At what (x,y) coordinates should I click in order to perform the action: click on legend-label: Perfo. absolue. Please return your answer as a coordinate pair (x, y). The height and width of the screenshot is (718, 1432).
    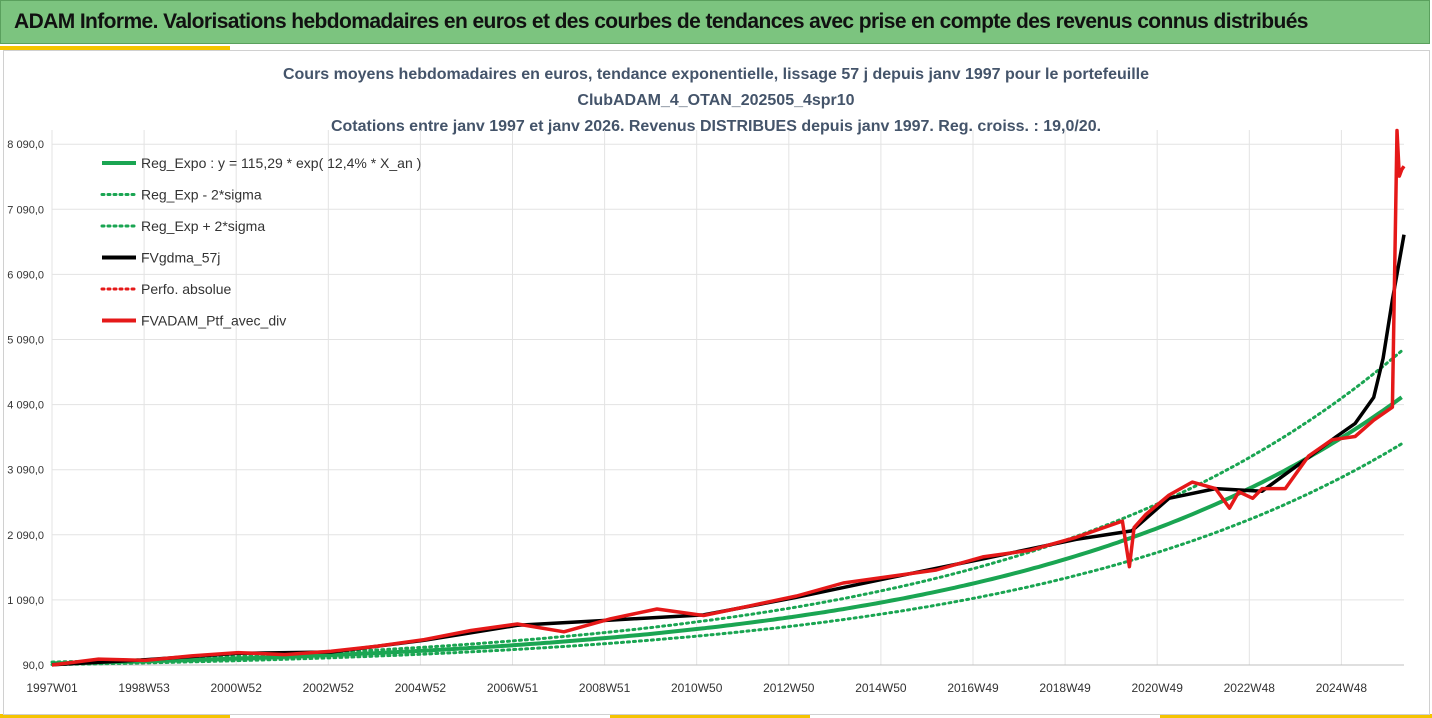
    Looking at the image, I should click on (186, 289).